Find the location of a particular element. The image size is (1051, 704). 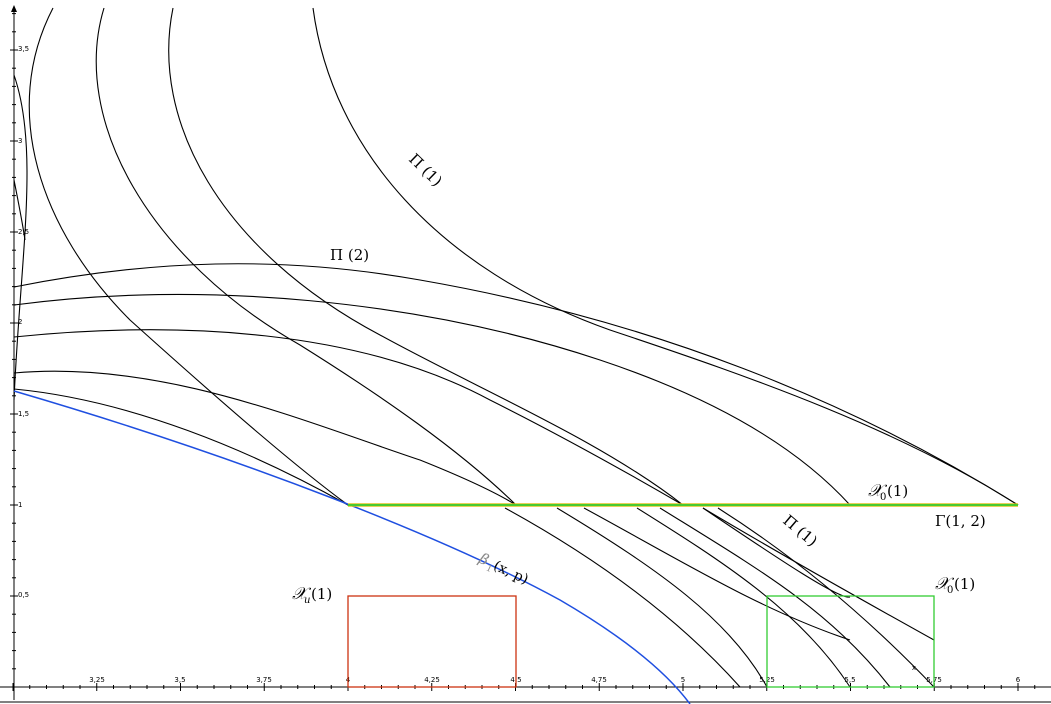

pi1-lower-curves is located at coordinates (719, 597).